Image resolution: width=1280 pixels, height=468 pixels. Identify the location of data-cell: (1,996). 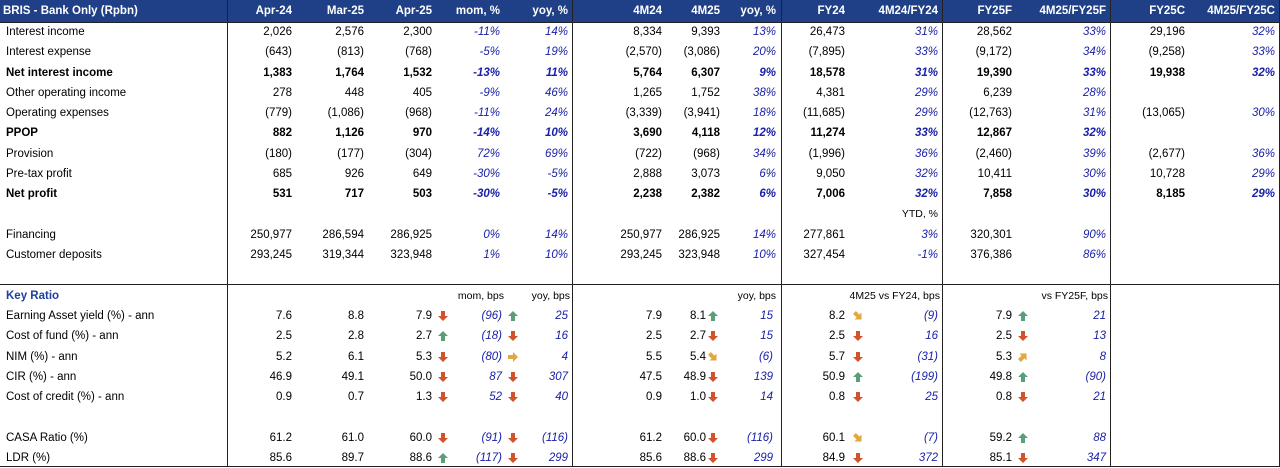
(826, 153).